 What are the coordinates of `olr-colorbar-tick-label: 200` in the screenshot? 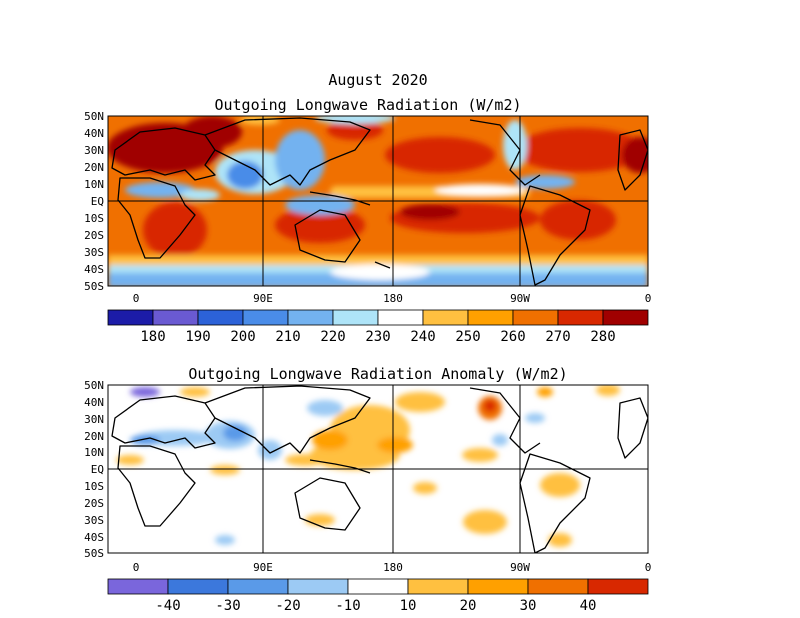 It's located at (242, 337).